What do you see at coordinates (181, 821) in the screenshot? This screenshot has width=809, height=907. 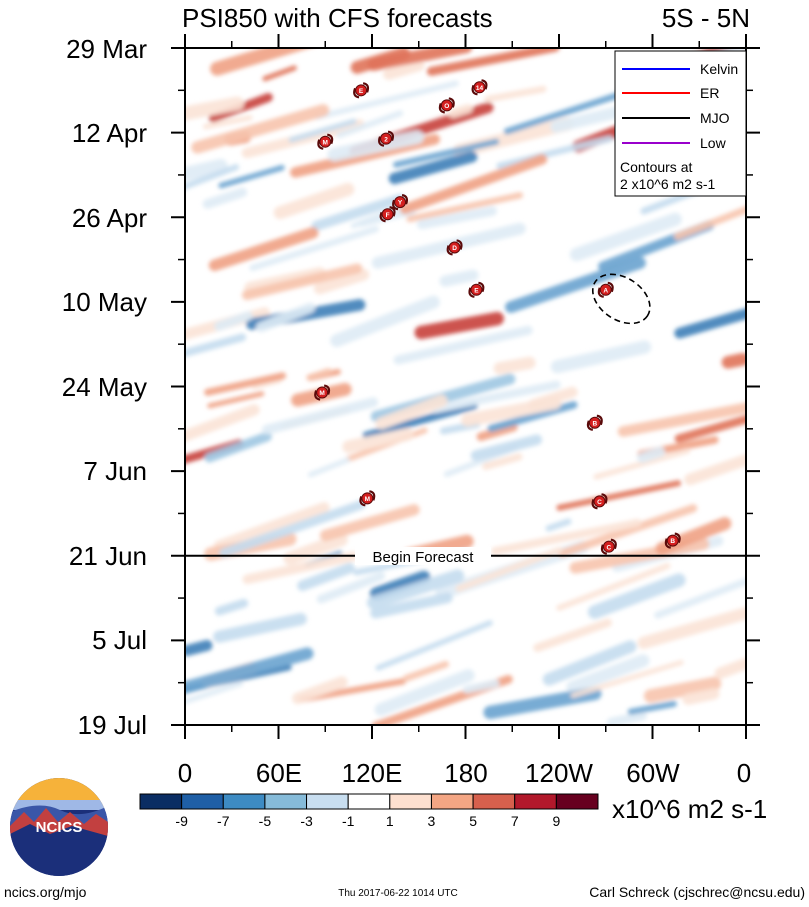 I see `colorbar-label: -9` at bounding box center [181, 821].